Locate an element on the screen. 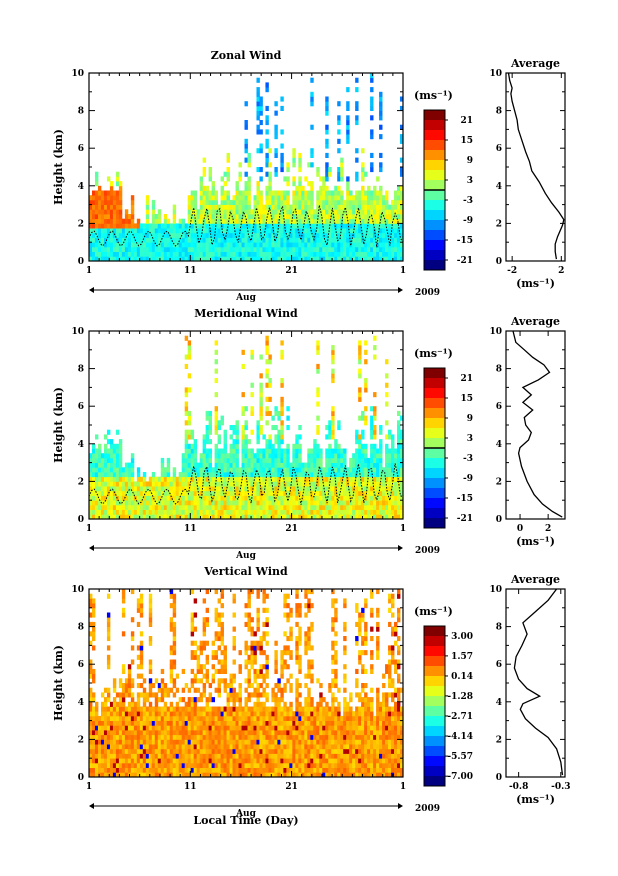 Image resolution: width=618 pixels, height=876 pixels. panel-title: Meridional Wind is located at coordinates (246, 313).